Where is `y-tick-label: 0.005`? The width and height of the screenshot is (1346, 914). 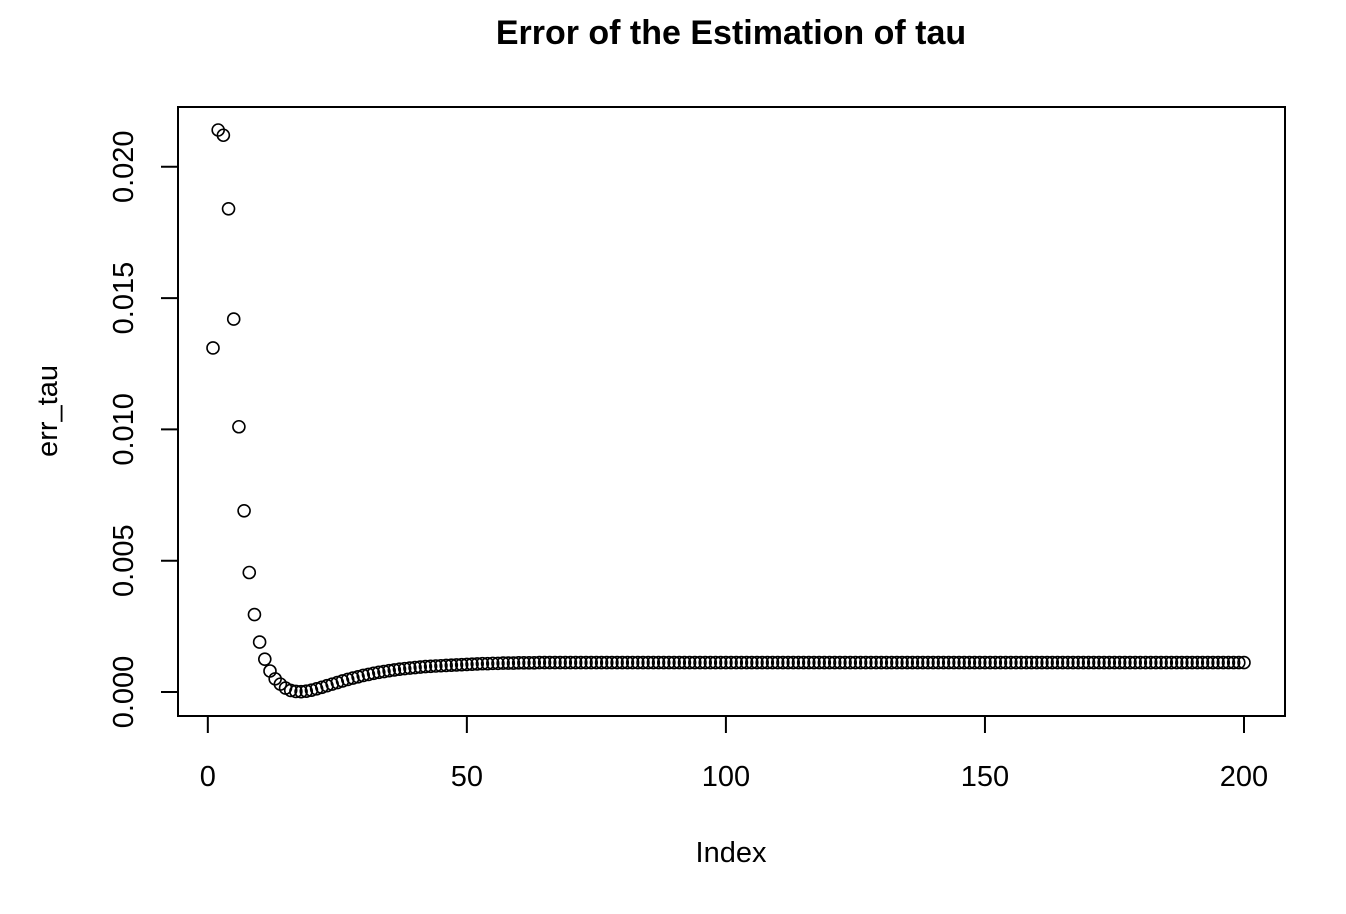
y-tick-label: 0.005 is located at coordinates (124, 560).